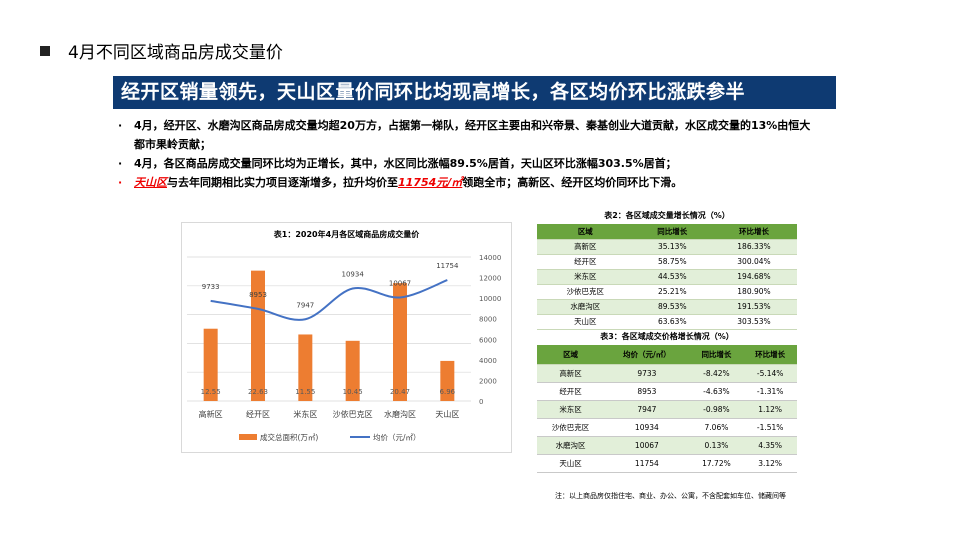 This screenshot has height=540, width=960. Describe the element at coordinates (447, 266) in the screenshot. I see `line-data-label: 11754` at that location.